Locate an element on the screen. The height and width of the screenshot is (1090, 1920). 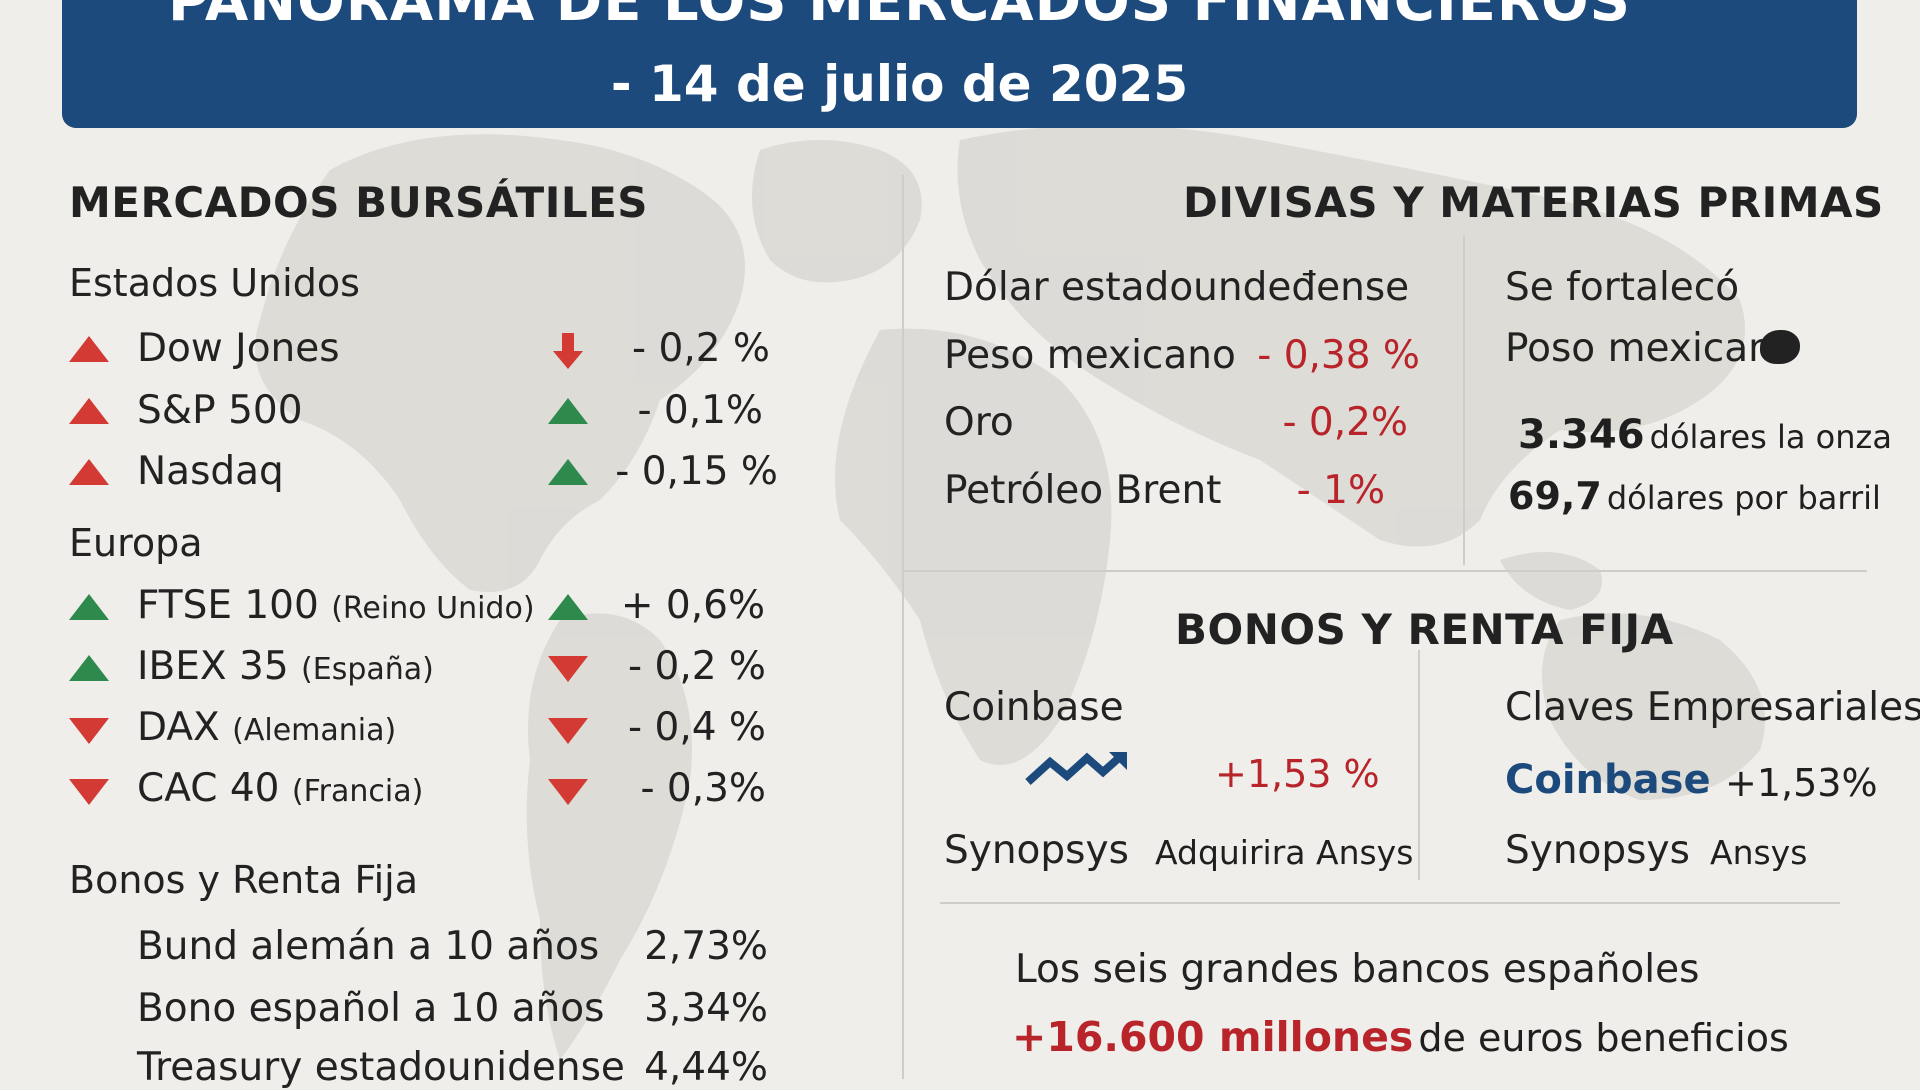
bonds-subtitle: Bonos y Renta Fija is located at coordinates (244, 880).